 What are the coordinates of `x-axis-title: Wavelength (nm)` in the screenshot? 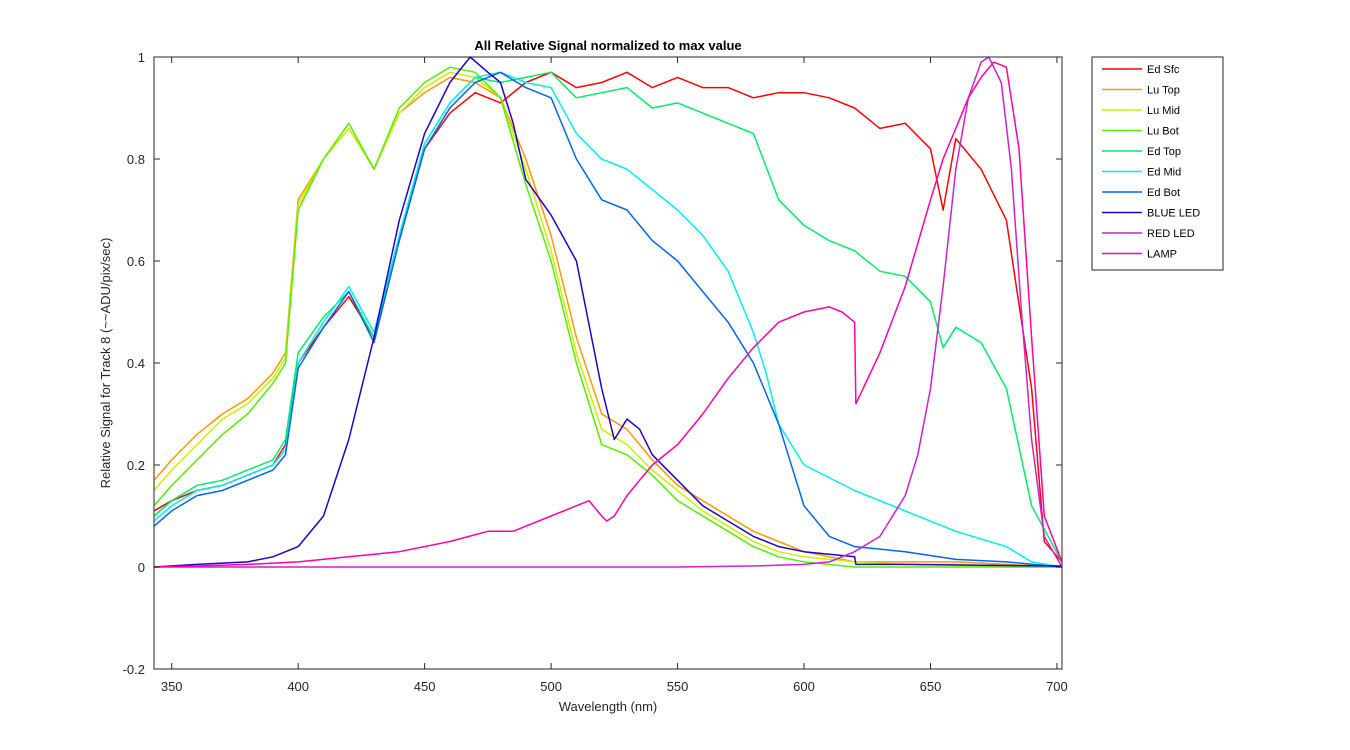 It's located at (608, 706).